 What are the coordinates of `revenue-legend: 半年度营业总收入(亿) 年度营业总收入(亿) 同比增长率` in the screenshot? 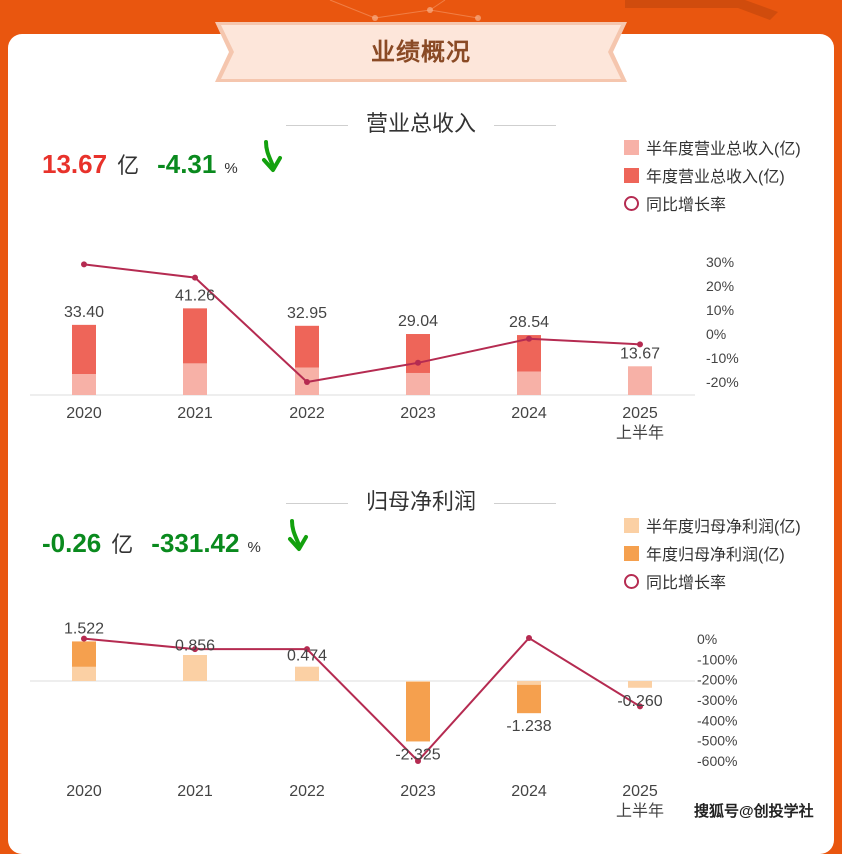 It's located at (712, 175).